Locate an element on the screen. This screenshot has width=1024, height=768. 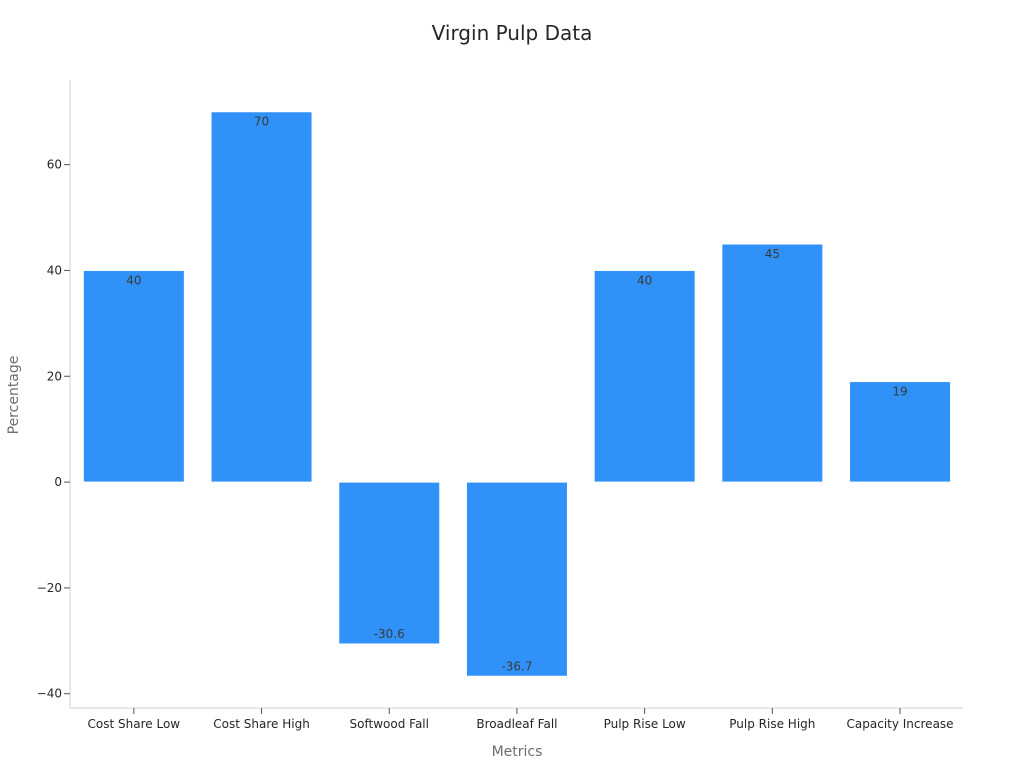
x-tick-label: Cost Share High is located at coordinates (261, 724).